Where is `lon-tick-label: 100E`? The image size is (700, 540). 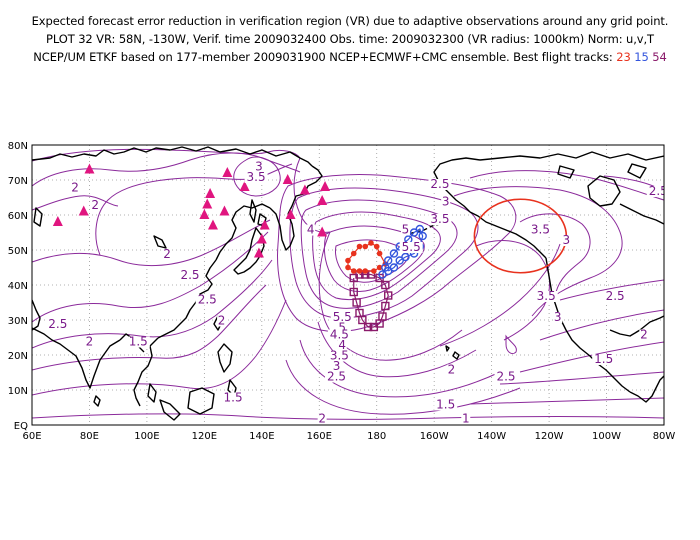
lon-tick-label: 100E is located at coordinates (146, 436).